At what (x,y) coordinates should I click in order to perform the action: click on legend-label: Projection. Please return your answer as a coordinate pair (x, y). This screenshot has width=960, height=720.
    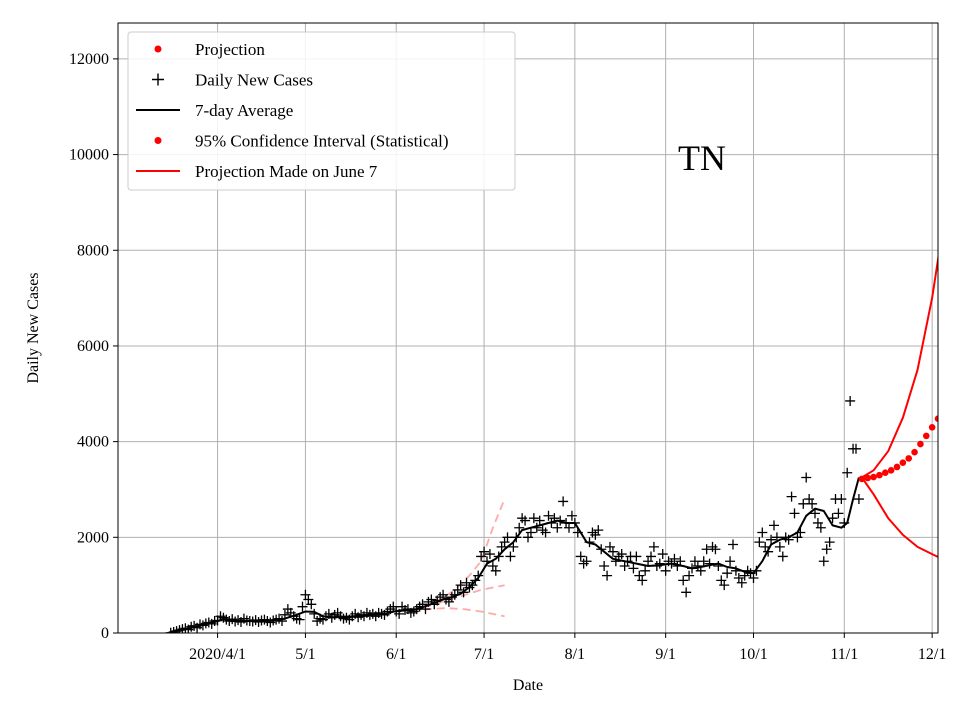
    Looking at the image, I should click on (230, 49).